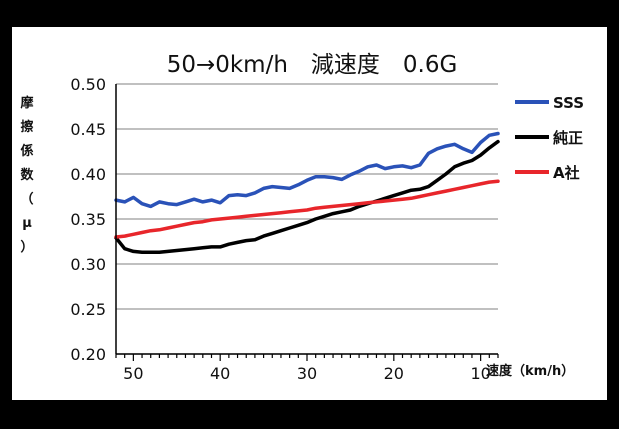 This screenshot has height=429, width=619. Describe the element at coordinates (88, 174) in the screenshot. I see `y-tick-label: 0.40` at that location.